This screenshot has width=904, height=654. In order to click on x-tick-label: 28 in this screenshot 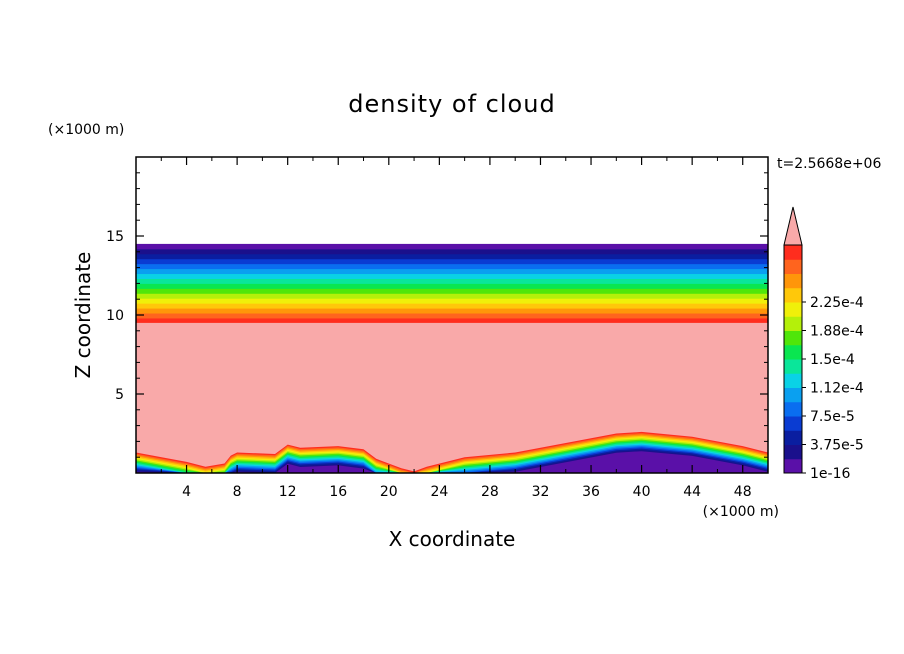, I will do `click(490, 492)`.